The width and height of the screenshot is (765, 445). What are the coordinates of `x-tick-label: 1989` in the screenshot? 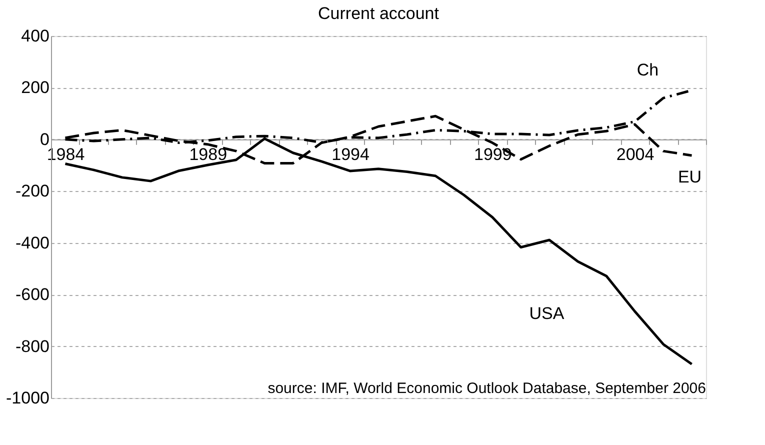 It's located at (208, 154).